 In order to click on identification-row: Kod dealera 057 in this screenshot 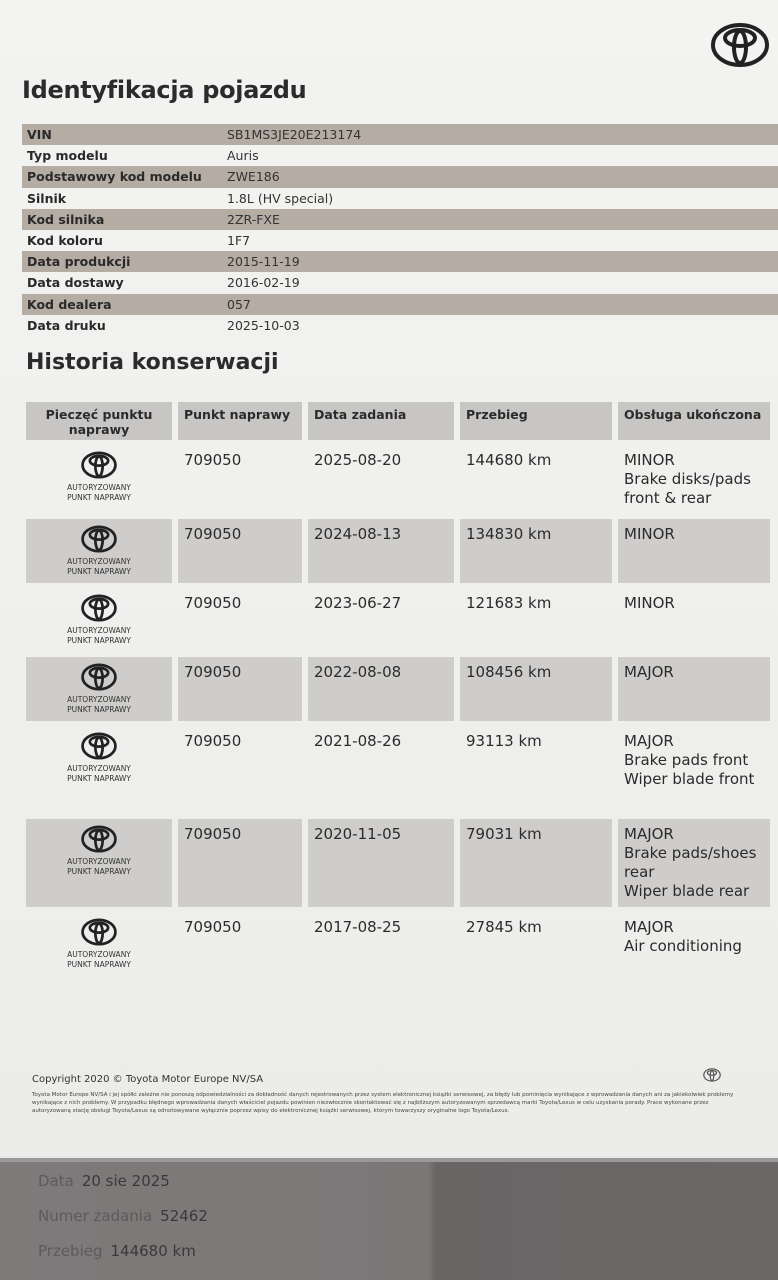, I will do `click(400, 304)`.